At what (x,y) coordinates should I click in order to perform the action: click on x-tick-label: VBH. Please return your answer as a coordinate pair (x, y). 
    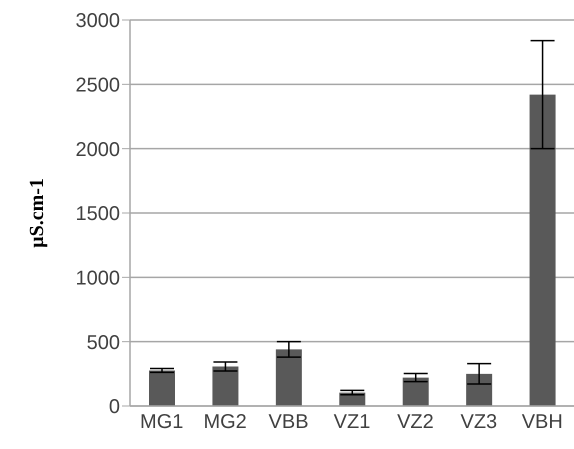
    Looking at the image, I should click on (542, 422).